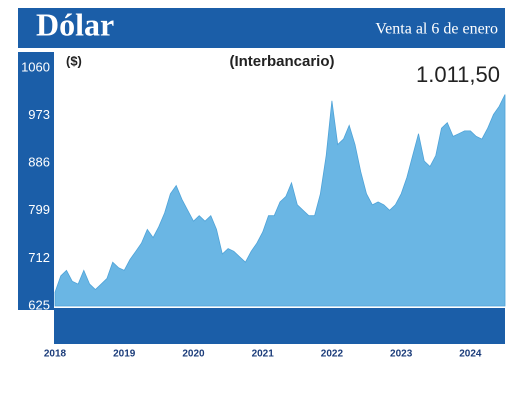 The image size is (520, 405). What do you see at coordinates (39, 209) in the screenshot?
I see `y-tick-label: 799` at bounding box center [39, 209].